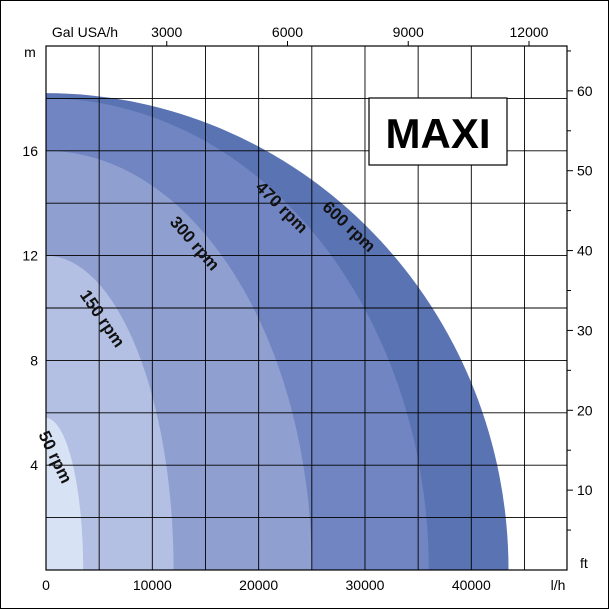  I want to click on top-tick-label: 3000, so click(166, 32).